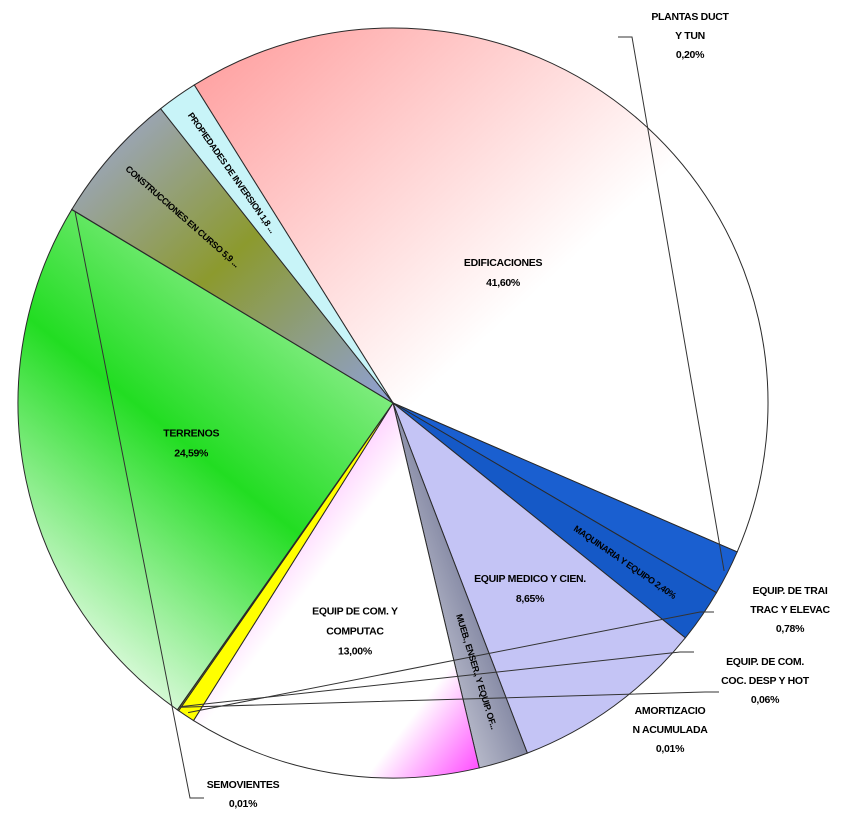 The width and height of the screenshot is (843, 815). I want to click on slice-label-equip-medico-y-cien: EQUIP MEDICO Y CIEN. 8,65%, so click(530, 589).